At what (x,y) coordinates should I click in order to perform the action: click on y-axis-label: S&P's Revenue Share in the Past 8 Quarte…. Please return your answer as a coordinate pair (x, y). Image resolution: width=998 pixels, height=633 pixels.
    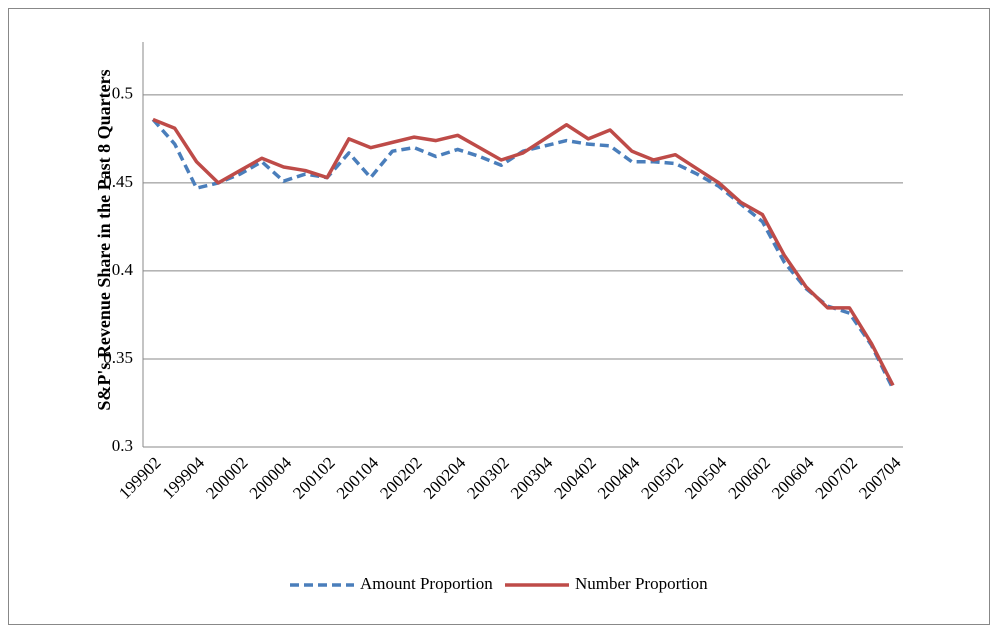
    Looking at the image, I should click on (104, 239).